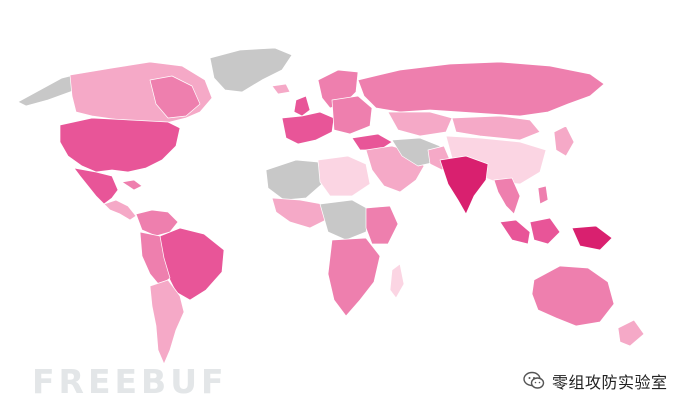  Describe the element at coordinates (354, 277) in the screenshot. I see `region-southern-africa` at that location.